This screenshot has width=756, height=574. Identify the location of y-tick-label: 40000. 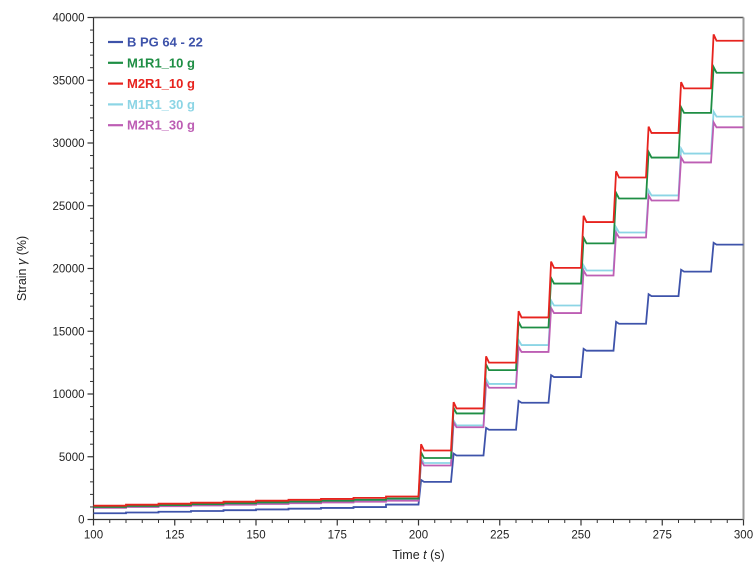
(69, 19).